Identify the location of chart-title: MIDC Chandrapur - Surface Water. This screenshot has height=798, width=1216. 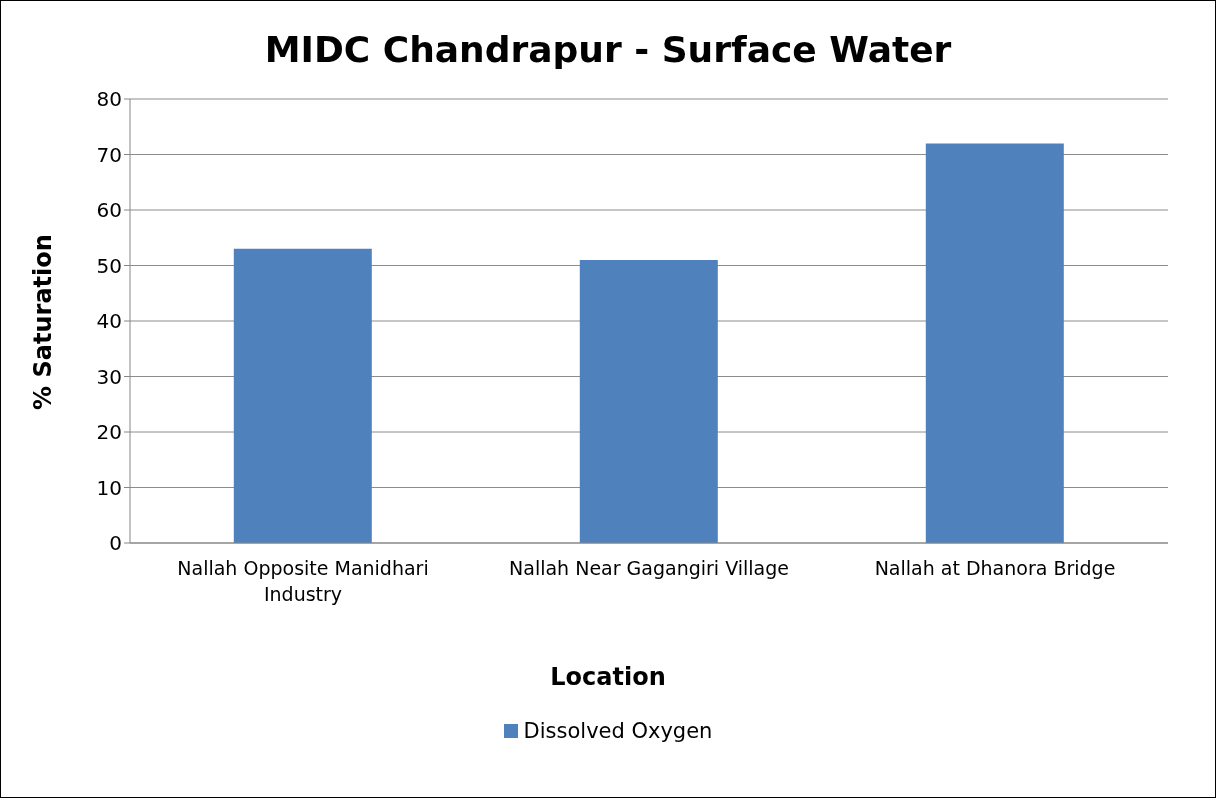
(608, 49).